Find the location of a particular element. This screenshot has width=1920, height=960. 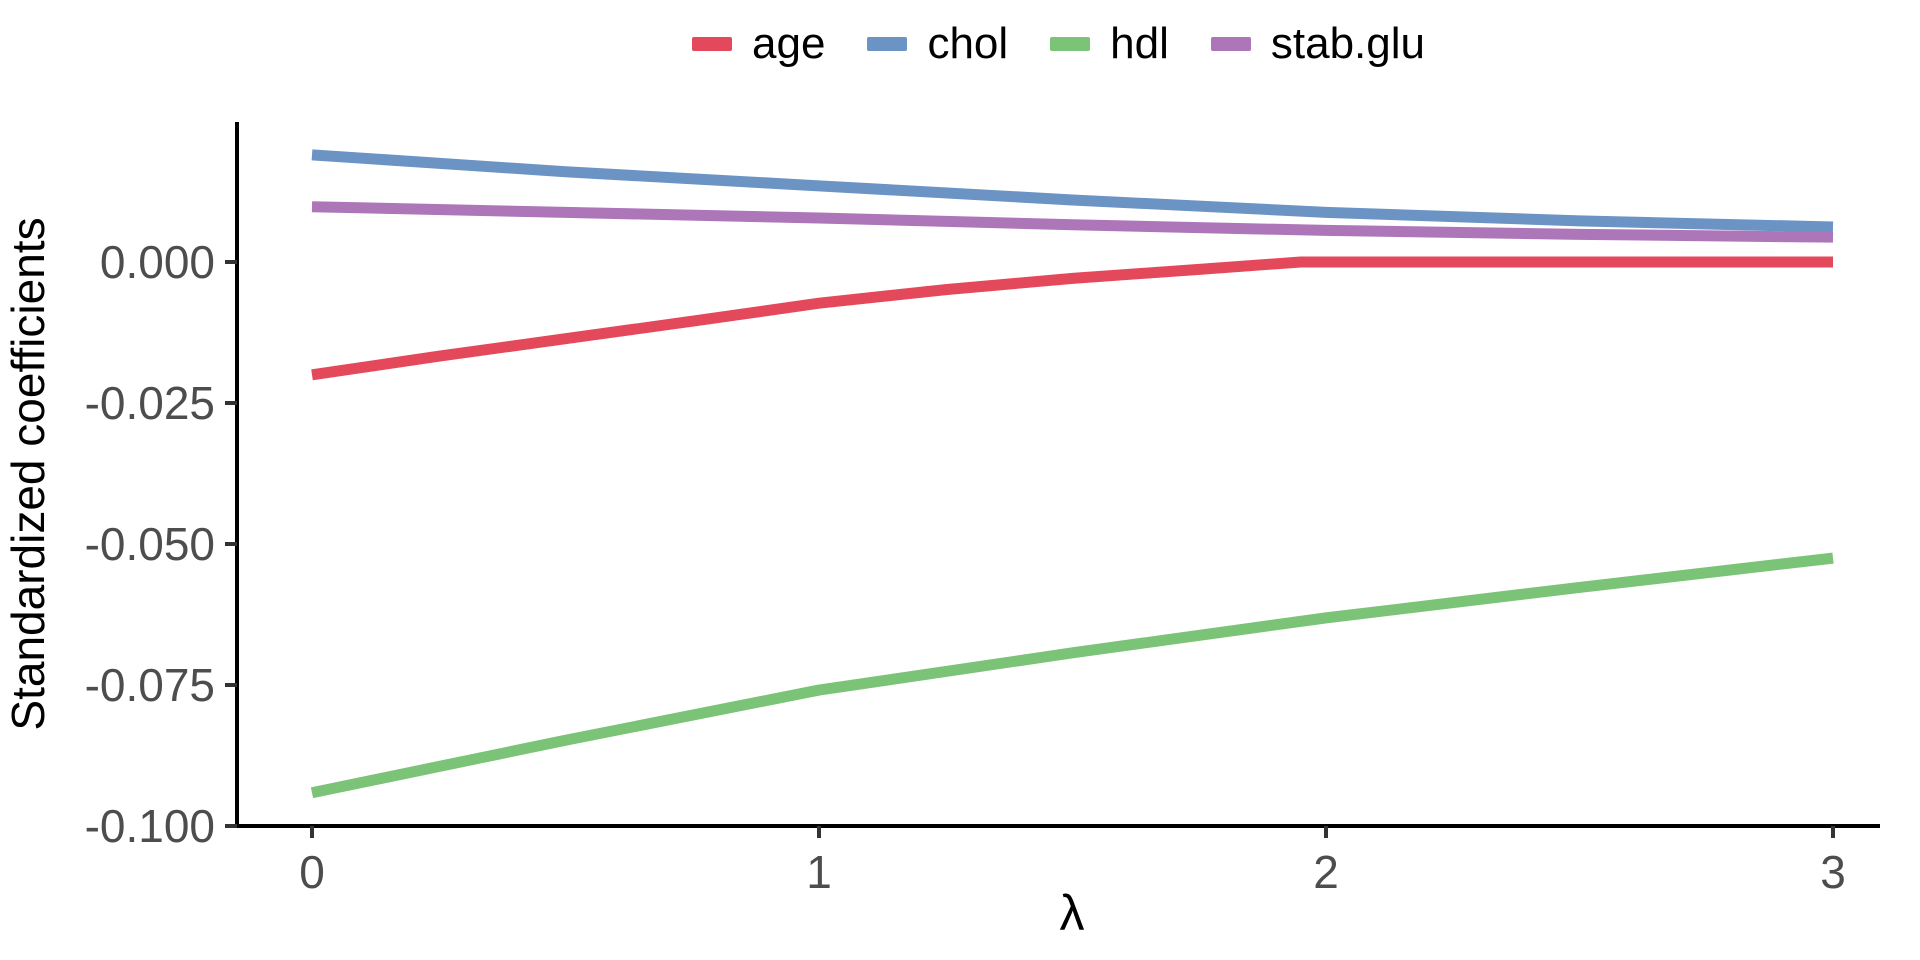

y-tick-label: -0.100 is located at coordinates (150, 826).